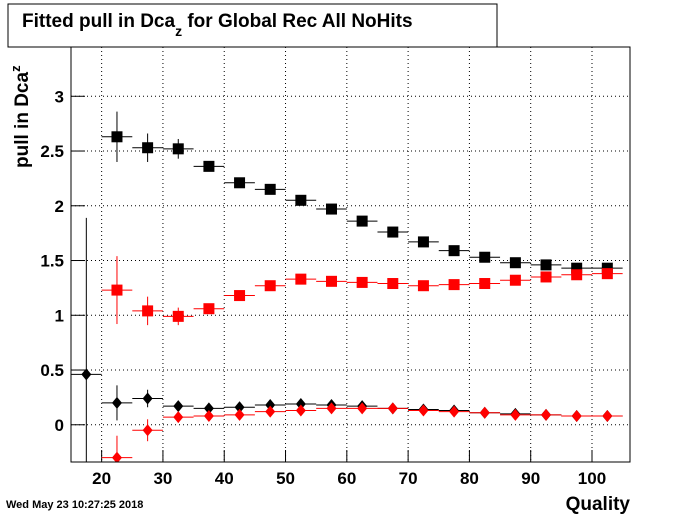 The width and height of the screenshot is (700, 514). I want to click on y-tick-label: 2.5, so click(52, 151).